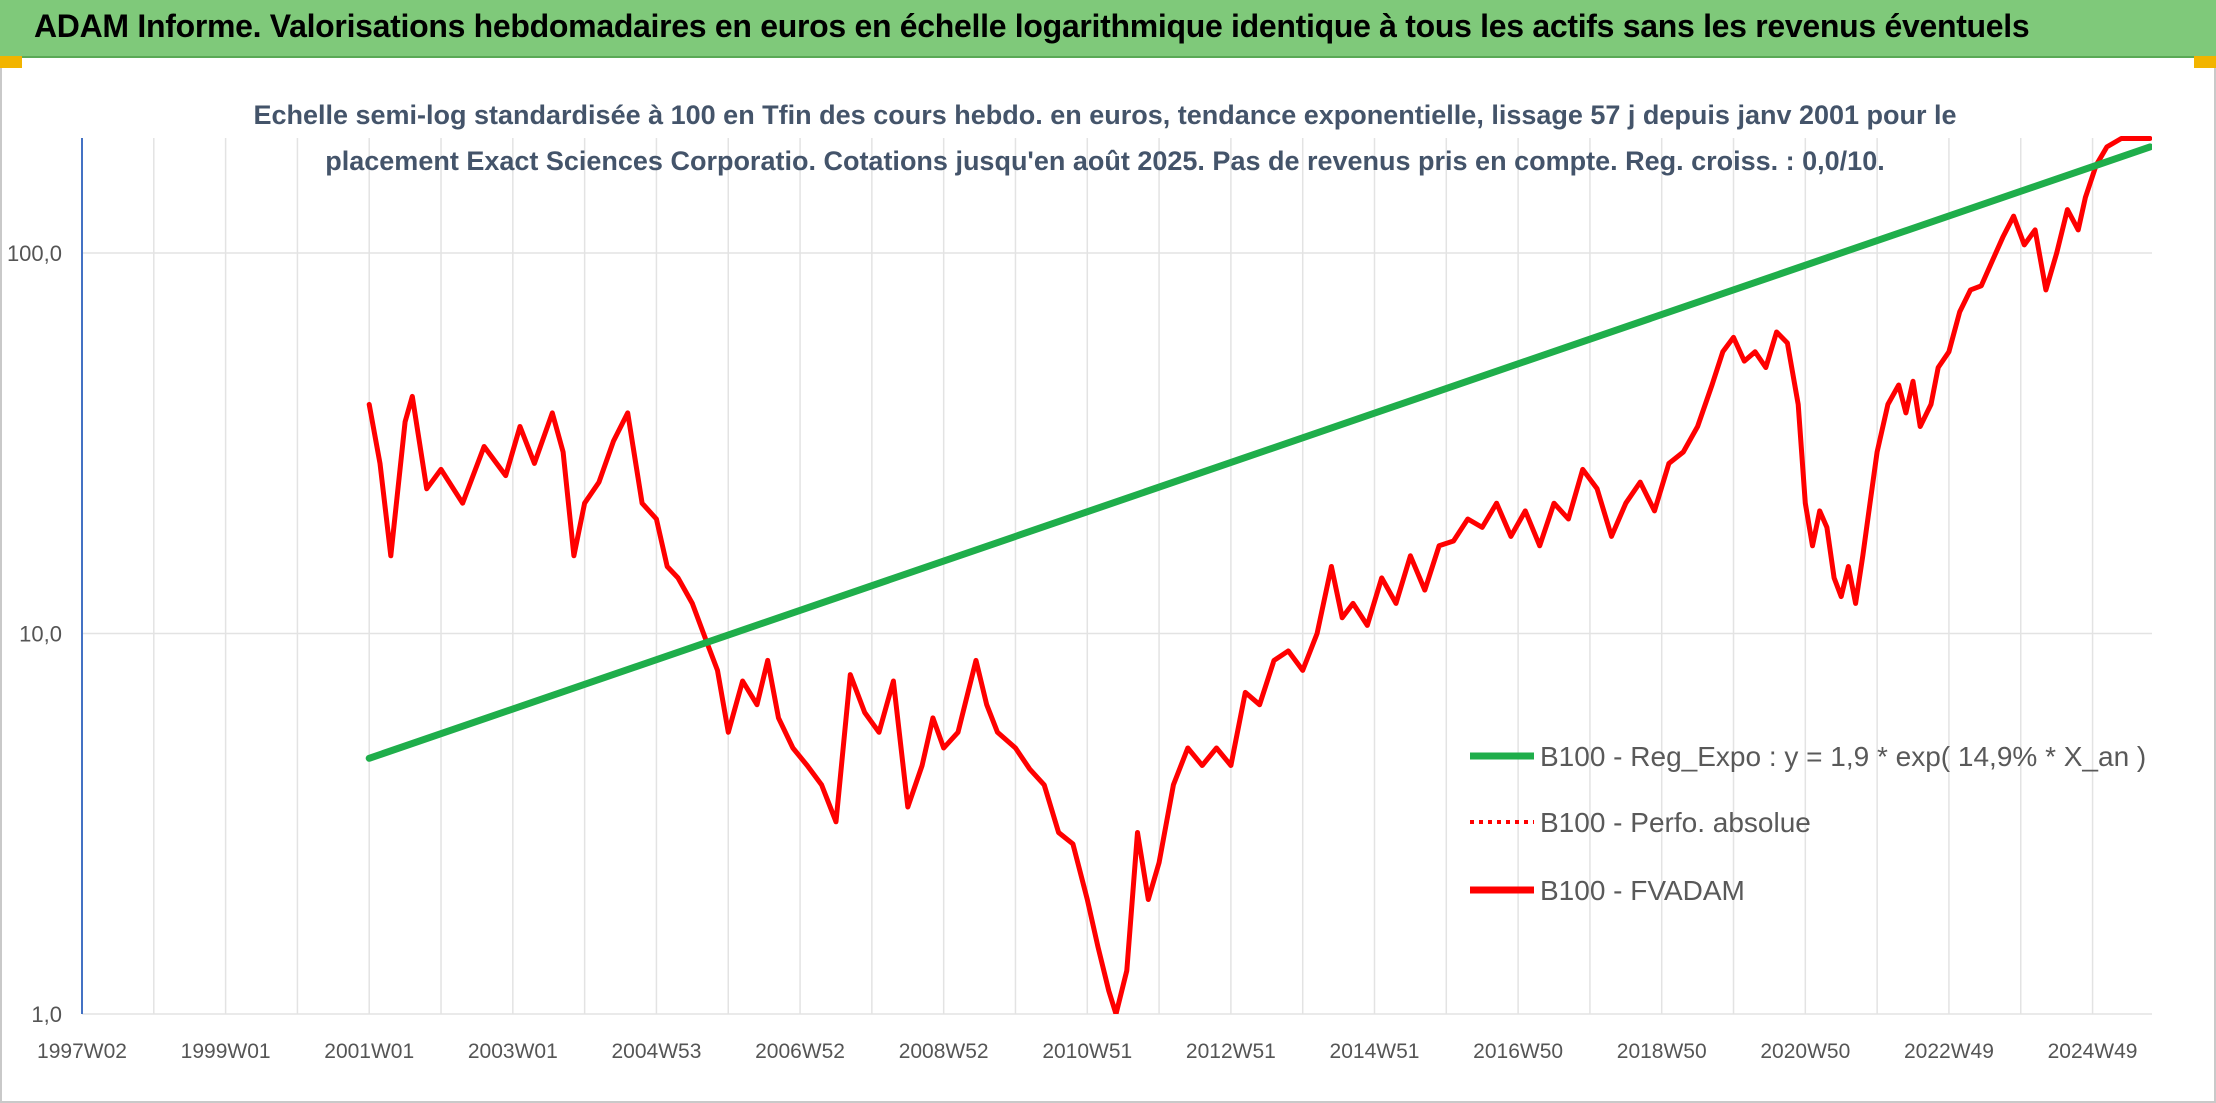 The height and width of the screenshot is (1103, 2216). Describe the element at coordinates (800, 1051) in the screenshot. I see `x-tick-label: 2006W52` at that location.